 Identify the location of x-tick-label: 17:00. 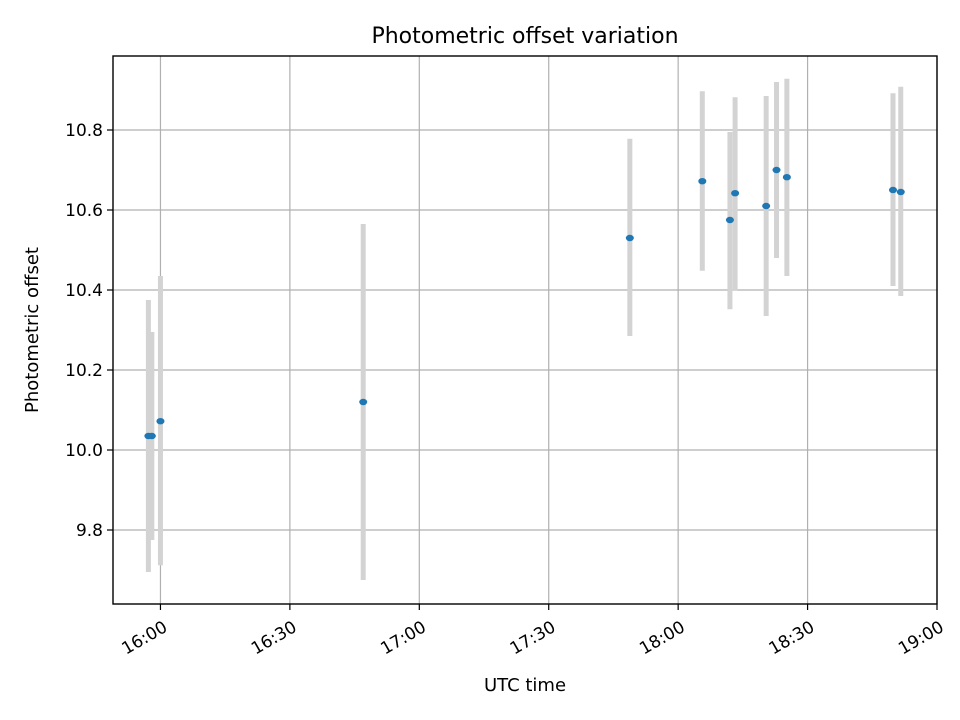
(403, 638).